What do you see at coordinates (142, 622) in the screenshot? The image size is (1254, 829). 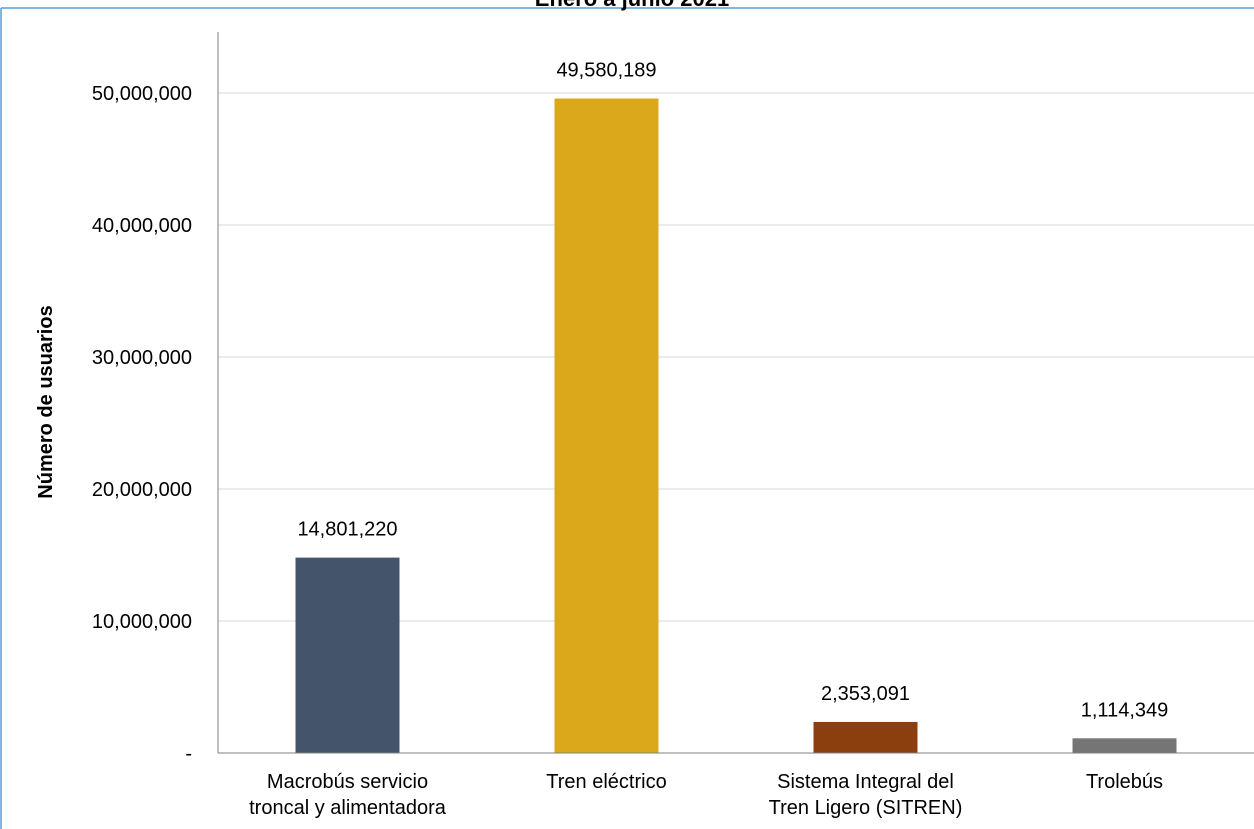 I see `y-tick-label: 10,000,000` at bounding box center [142, 622].